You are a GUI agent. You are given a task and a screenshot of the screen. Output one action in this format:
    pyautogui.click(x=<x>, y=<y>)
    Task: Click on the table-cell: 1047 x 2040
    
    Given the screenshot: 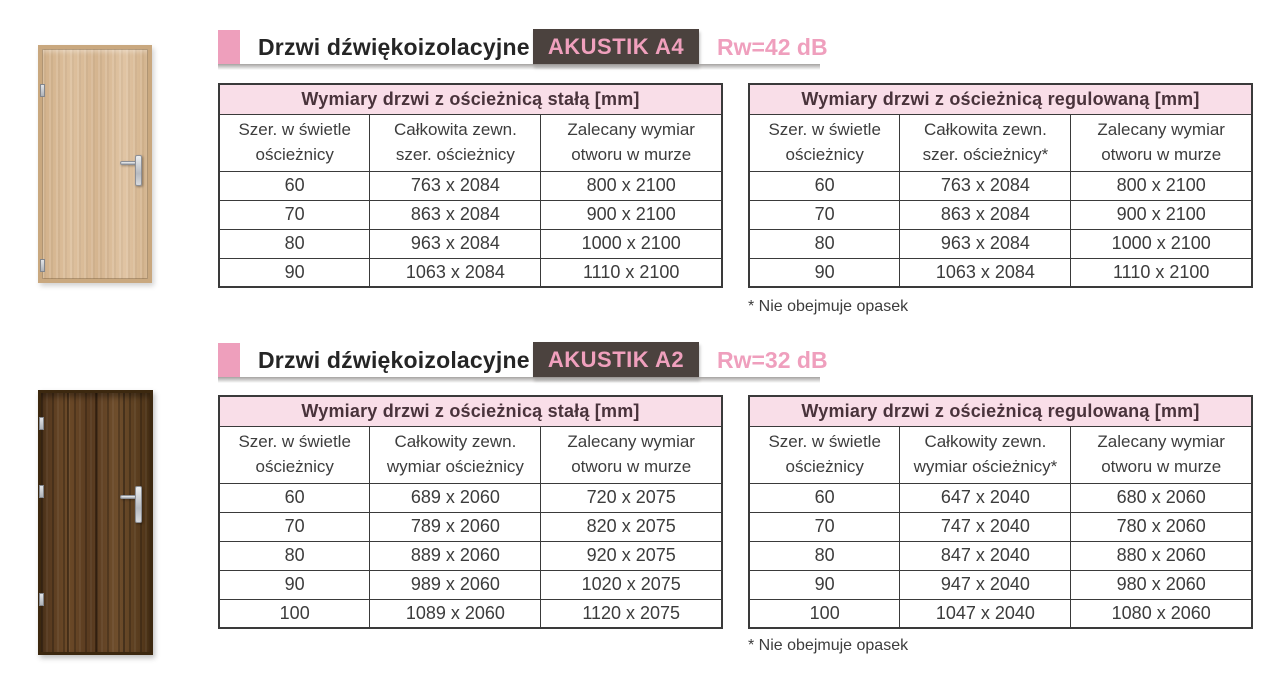 What is the action you would take?
    pyautogui.click(x=985, y=613)
    